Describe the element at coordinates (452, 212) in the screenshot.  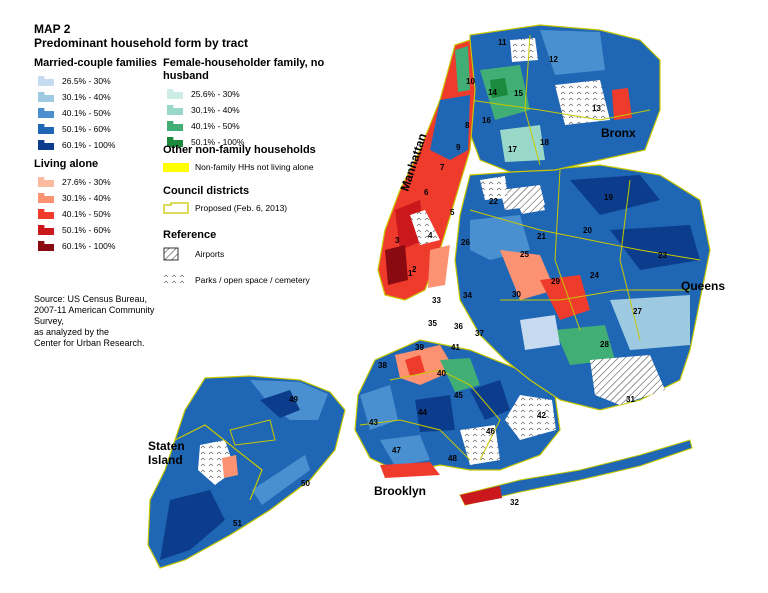
I see `district-label-5: 5` at that location.